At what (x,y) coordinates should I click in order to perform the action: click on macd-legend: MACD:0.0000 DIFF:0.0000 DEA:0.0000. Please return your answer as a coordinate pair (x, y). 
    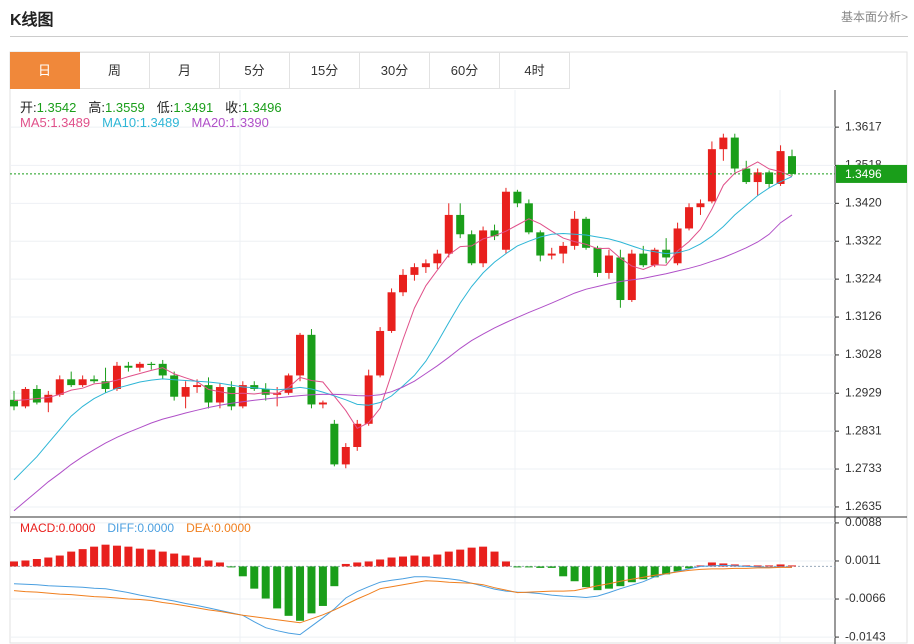
    Looking at the image, I should click on (141, 528).